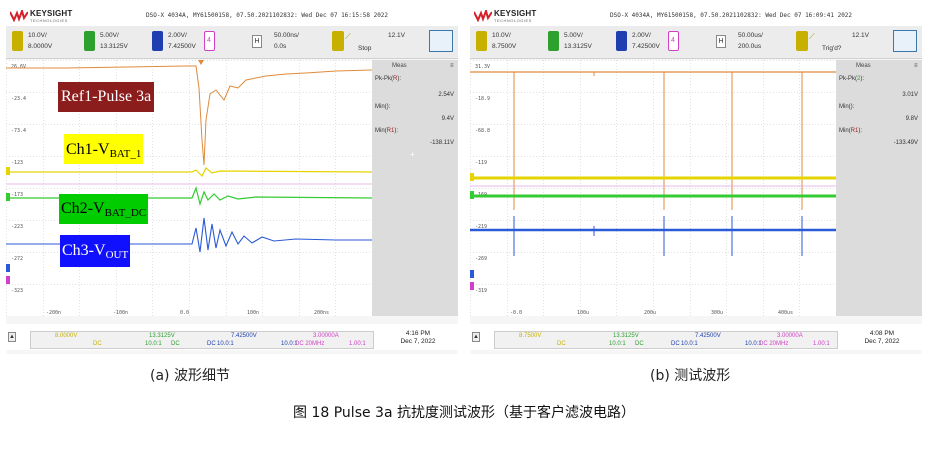 The image size is (928, 451). Describe the element at coordinates (658, 236) in the screenshot. I see `trace-ch3-spikes` at that location.